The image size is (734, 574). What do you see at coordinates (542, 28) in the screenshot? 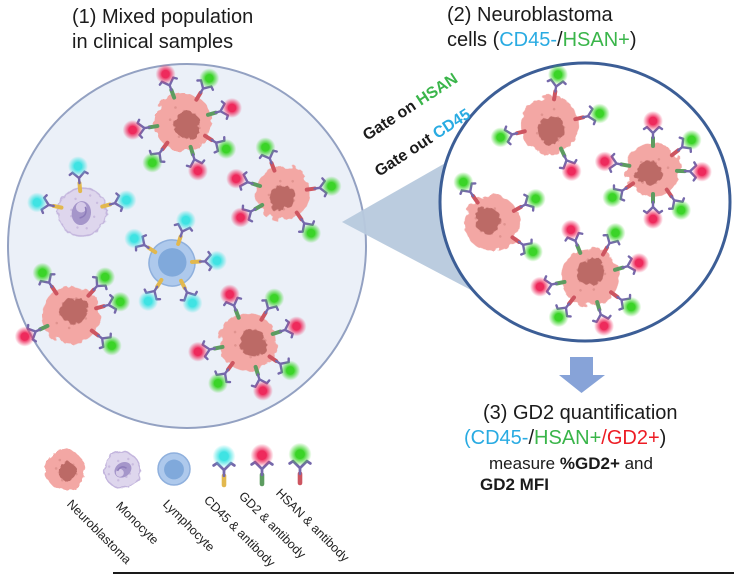
I see `step2-title: (2) Neuroblastoma cells (CD45-/HSAN+)` at bounding box center [542, 28].